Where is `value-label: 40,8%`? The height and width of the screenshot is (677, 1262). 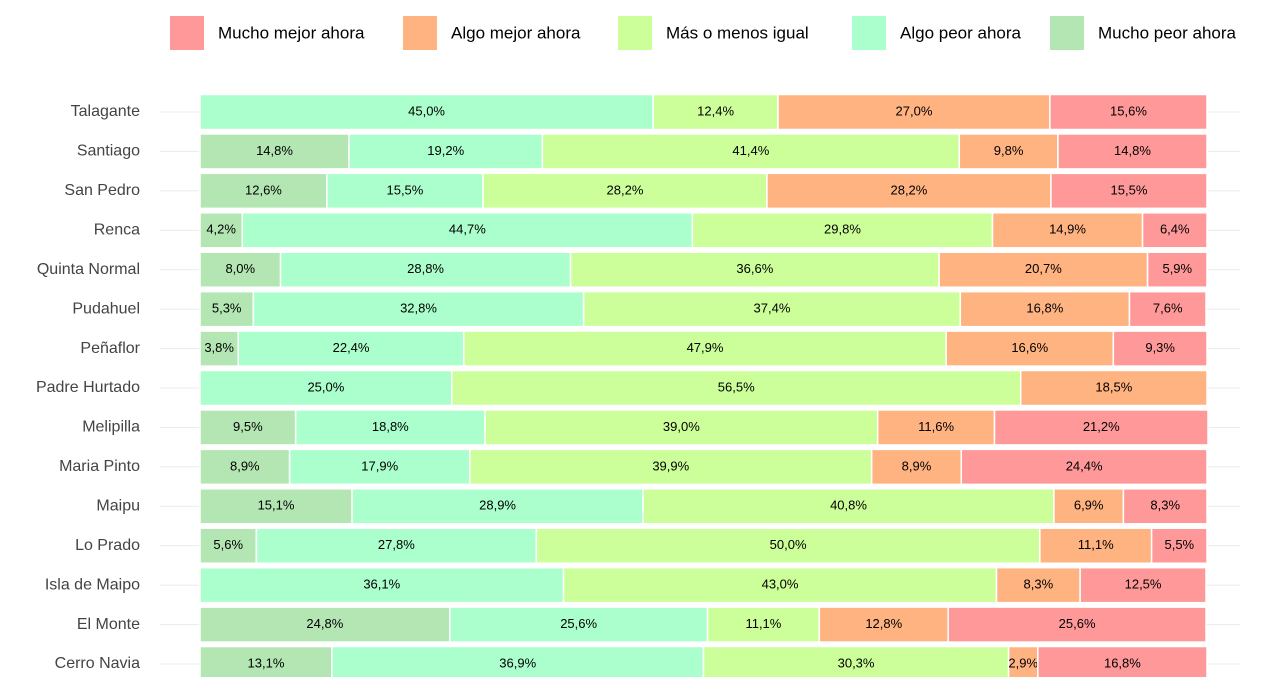
value-label: 40,8% is located at coordinates (848, 505).